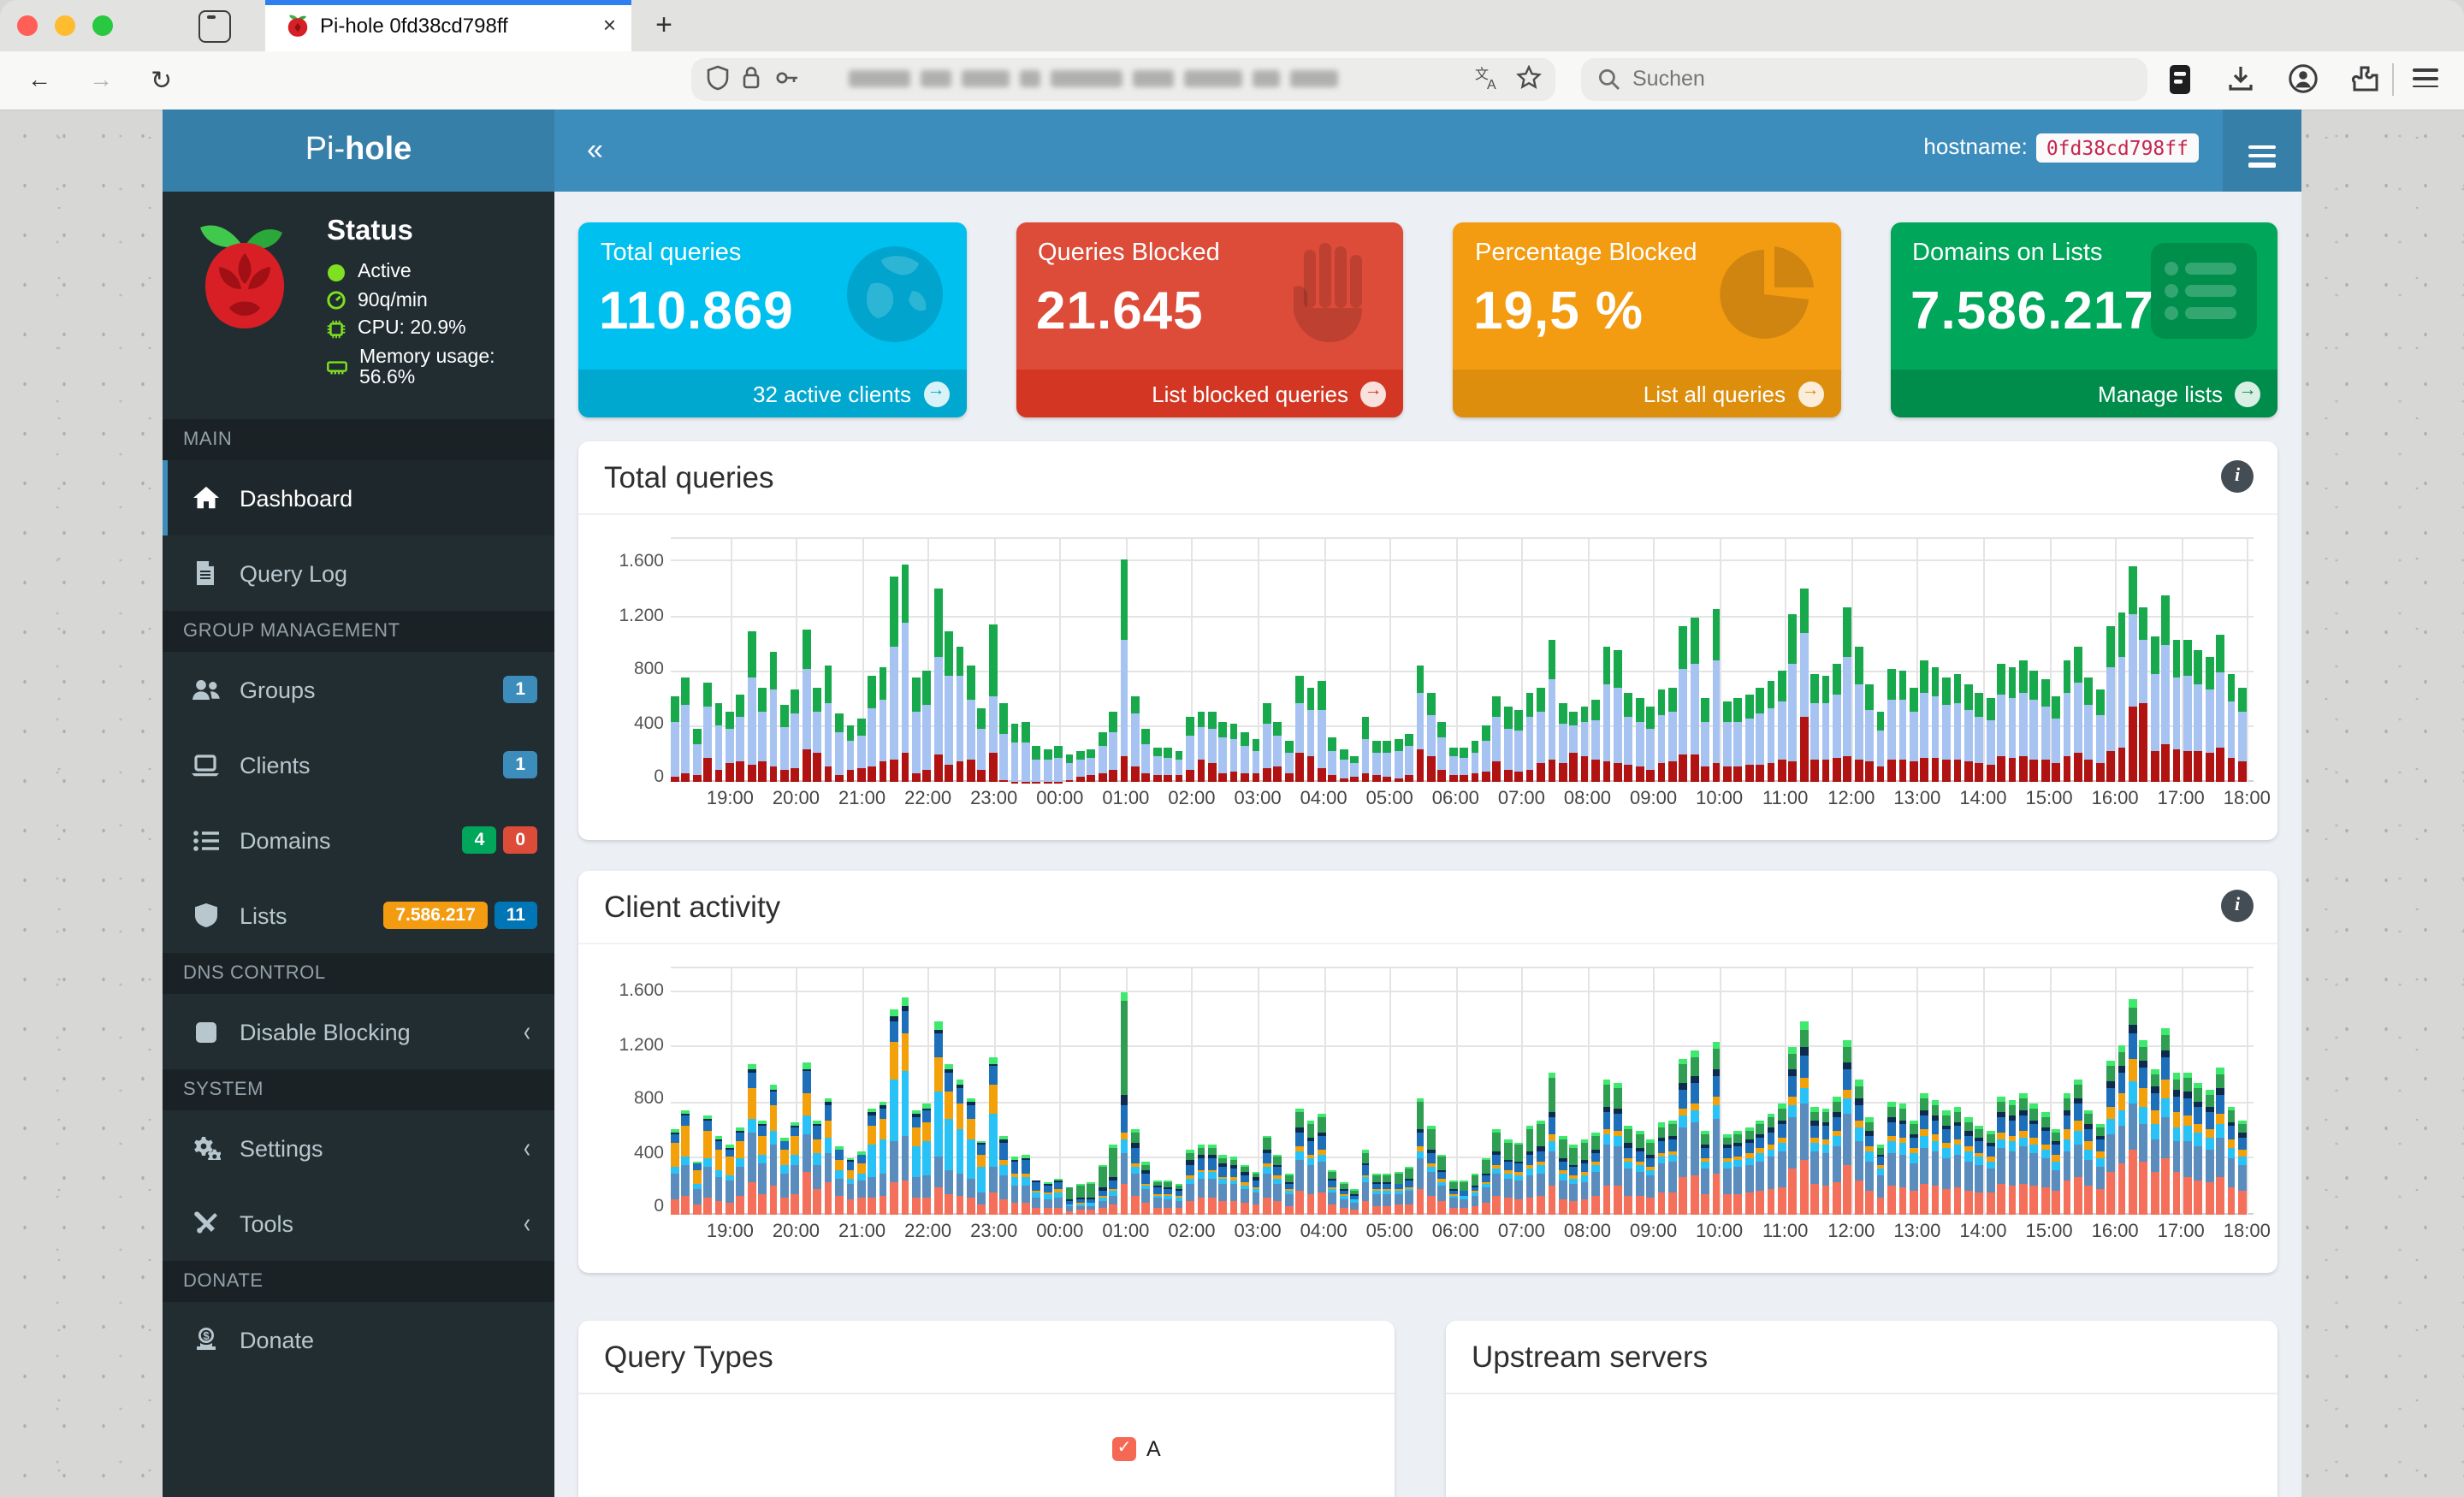 This screenshot has width=2464, height=1497. Describe the element at coordinates (2240, 78) in the screenshot. I see `downloads-icon` at that location.